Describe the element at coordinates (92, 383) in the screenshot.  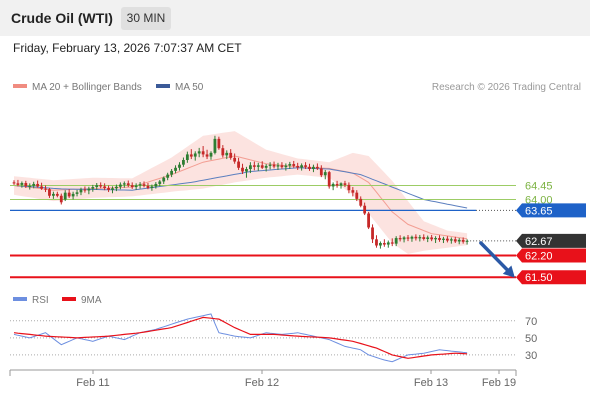
I see `x-tick-label: Feb 11` at that location.